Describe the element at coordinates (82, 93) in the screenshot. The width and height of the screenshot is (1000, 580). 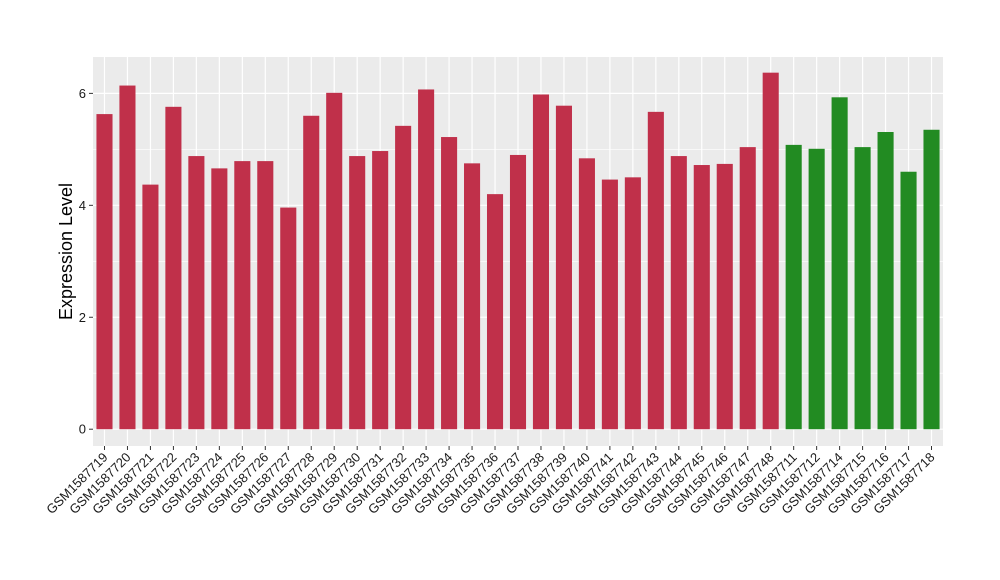
I see `y-tick-label: 6` at that location.